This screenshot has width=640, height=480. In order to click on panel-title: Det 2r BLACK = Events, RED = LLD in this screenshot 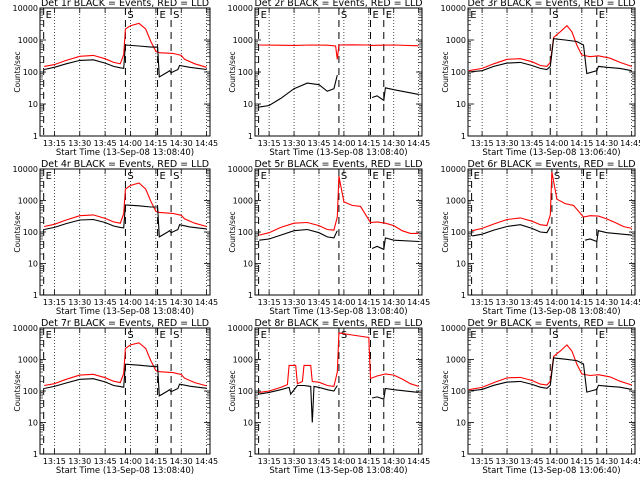, I will do `click(338, 4)`.